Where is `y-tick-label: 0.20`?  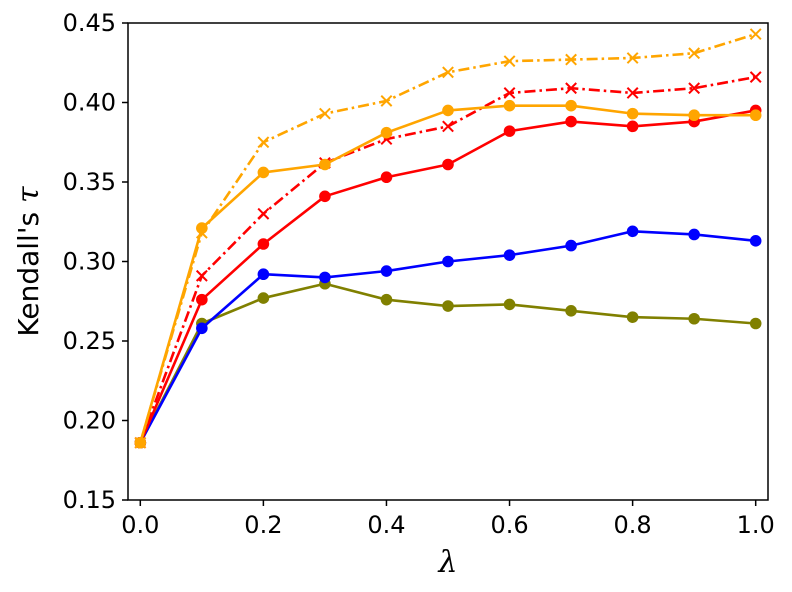 y-tick-label: 0.20 is located at coordinates (89, 421).